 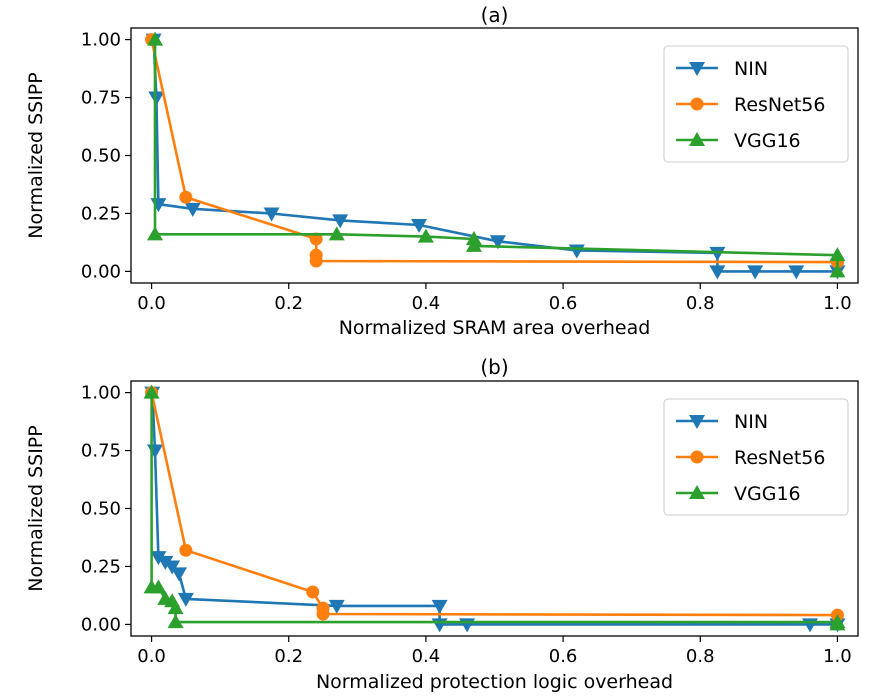 I want to click on panel-b-title: (b), so click(x=494, y=367).